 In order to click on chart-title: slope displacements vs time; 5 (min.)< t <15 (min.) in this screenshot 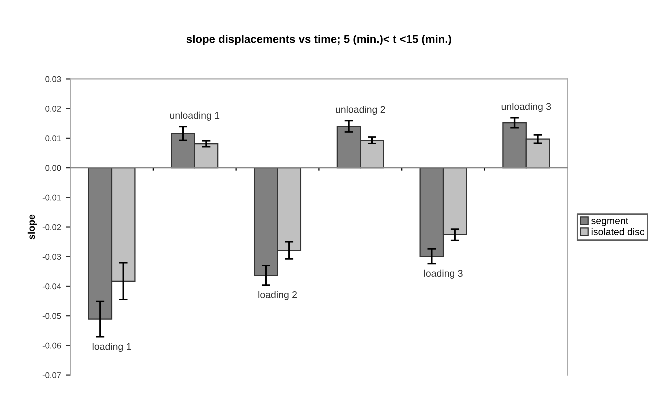, I will do `click(319, 40)`.